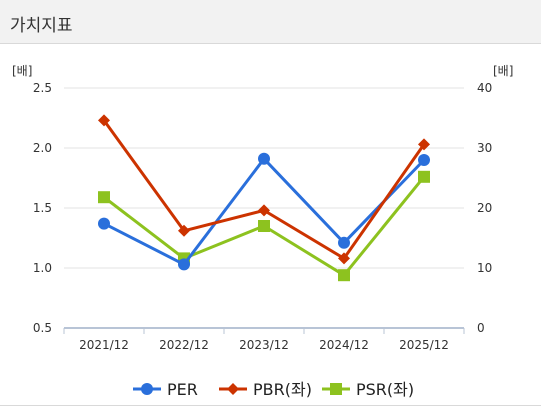 This screenshot has width=541, height=409. Describe the element at coordinates (182, 389) in the screenshot. I see `legend-label: PER` at that location.